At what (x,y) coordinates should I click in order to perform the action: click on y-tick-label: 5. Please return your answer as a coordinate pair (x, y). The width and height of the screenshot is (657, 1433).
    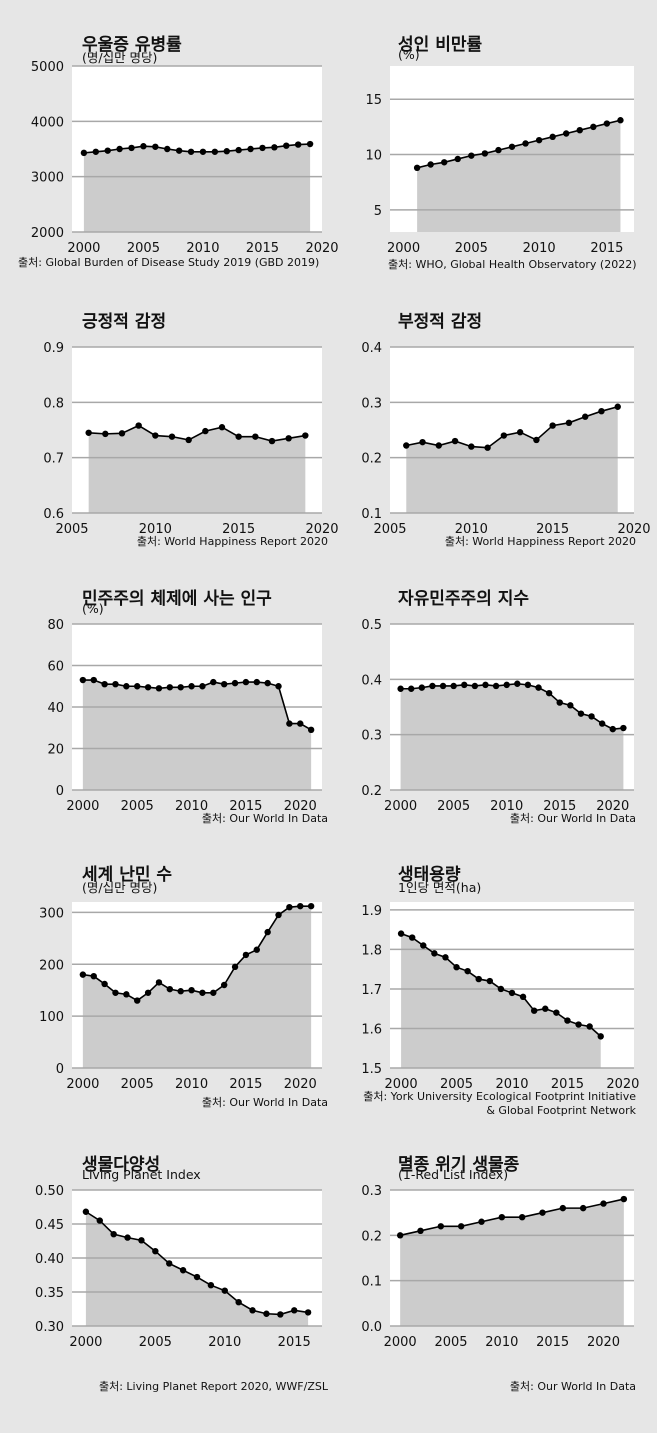
    Looking at the image, I should click on (378, 211).